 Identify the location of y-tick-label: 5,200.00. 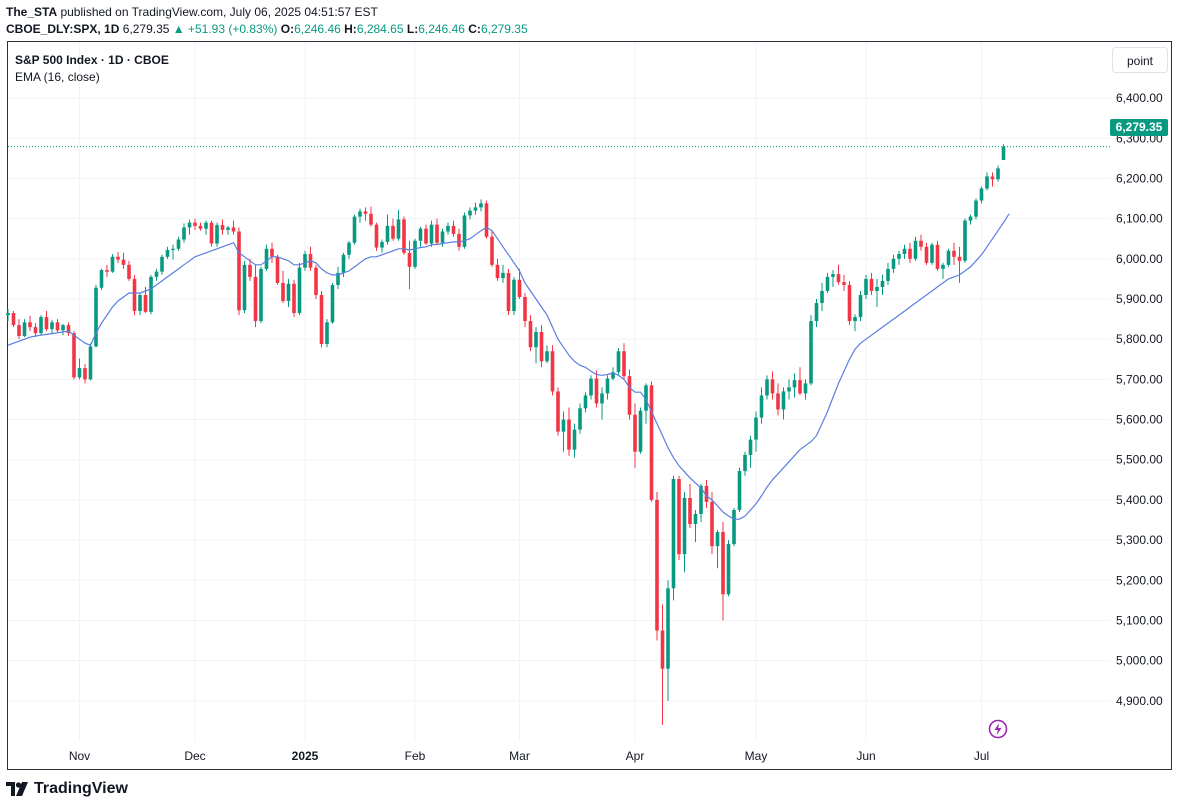
(1139, 580).